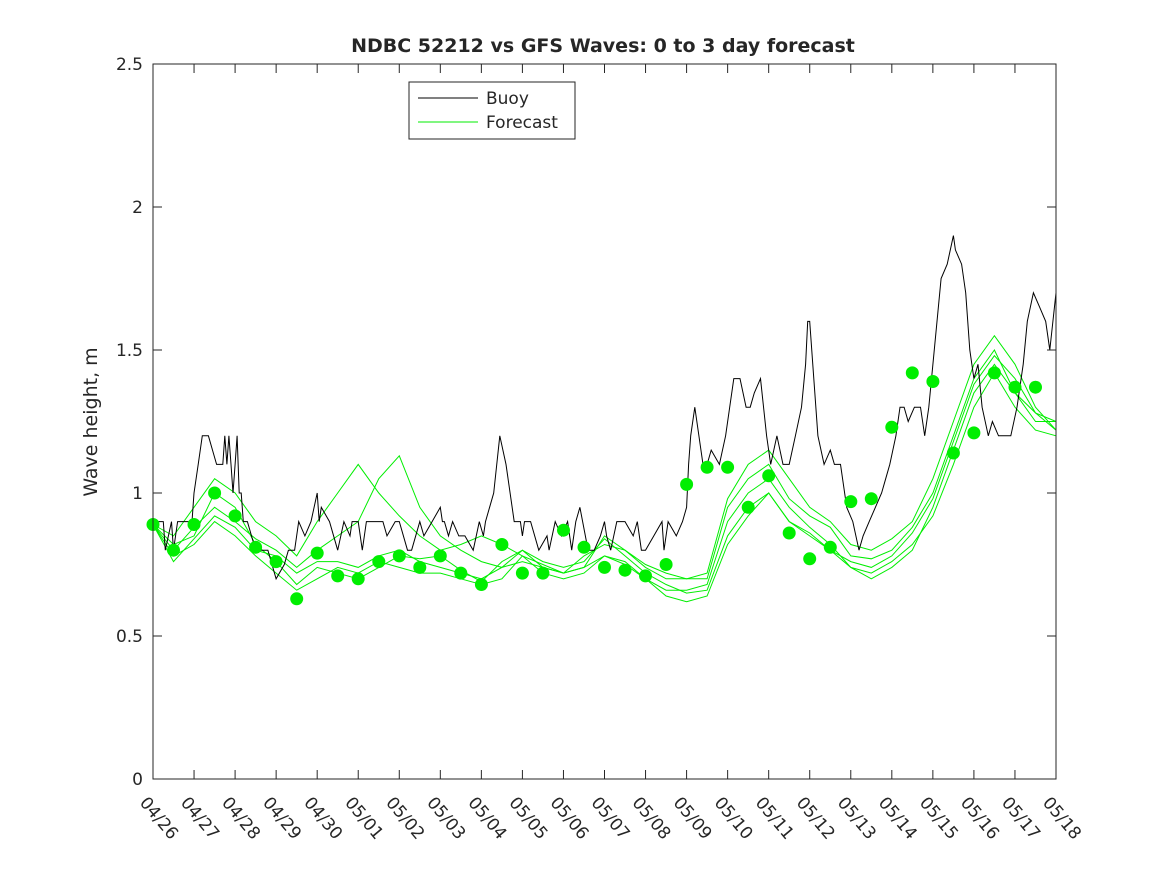 This screenshot has height=879, width=1167. I want to click on y-tick-label-1: 0.5, so click(129, 637).